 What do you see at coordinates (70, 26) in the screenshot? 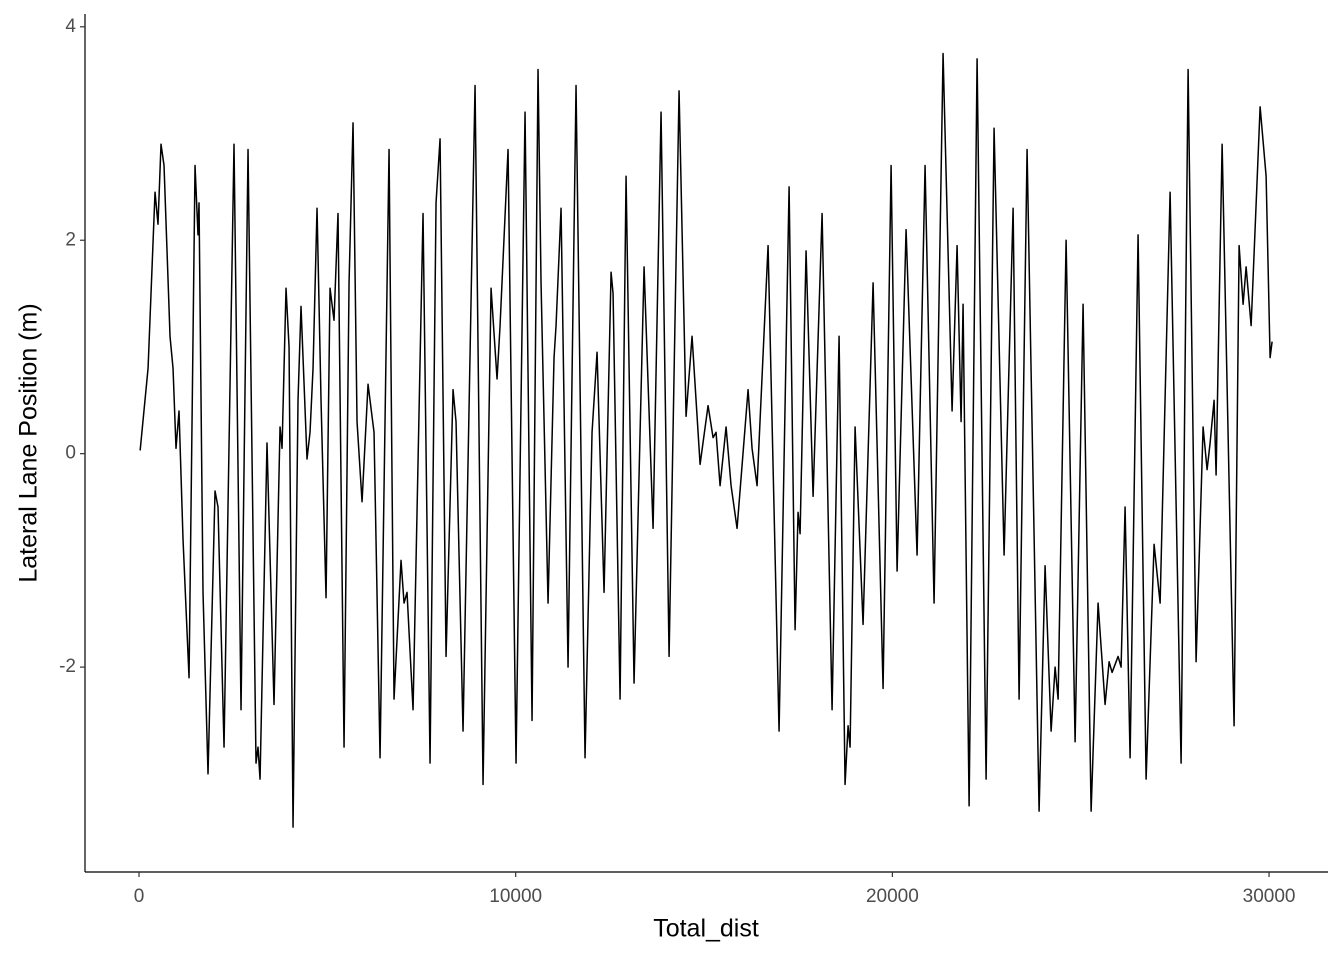
I see `y-tick-label: 4` at bounding box center [70, 26].